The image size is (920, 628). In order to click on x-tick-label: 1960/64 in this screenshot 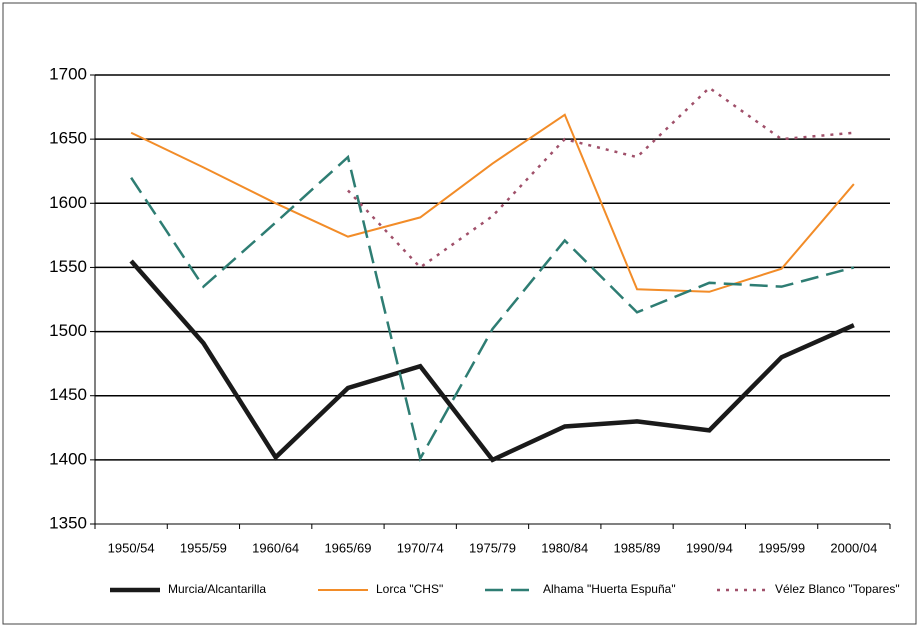, I will do `click(275, 547)`.